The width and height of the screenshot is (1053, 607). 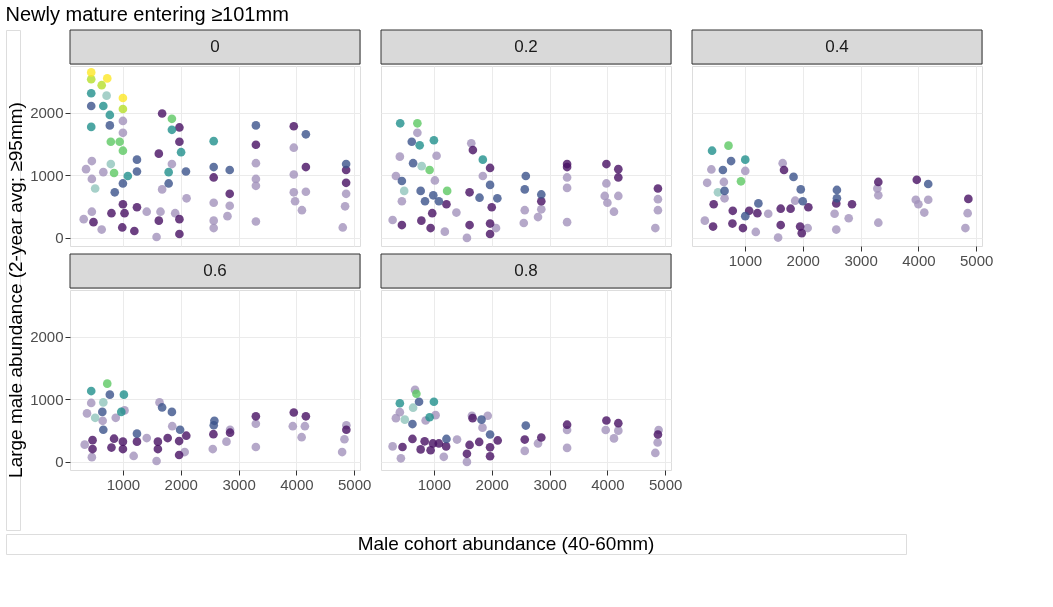 I want to click on x-axis-title: Male cohort abundance (40-60mm), so click(x=506, y=543).